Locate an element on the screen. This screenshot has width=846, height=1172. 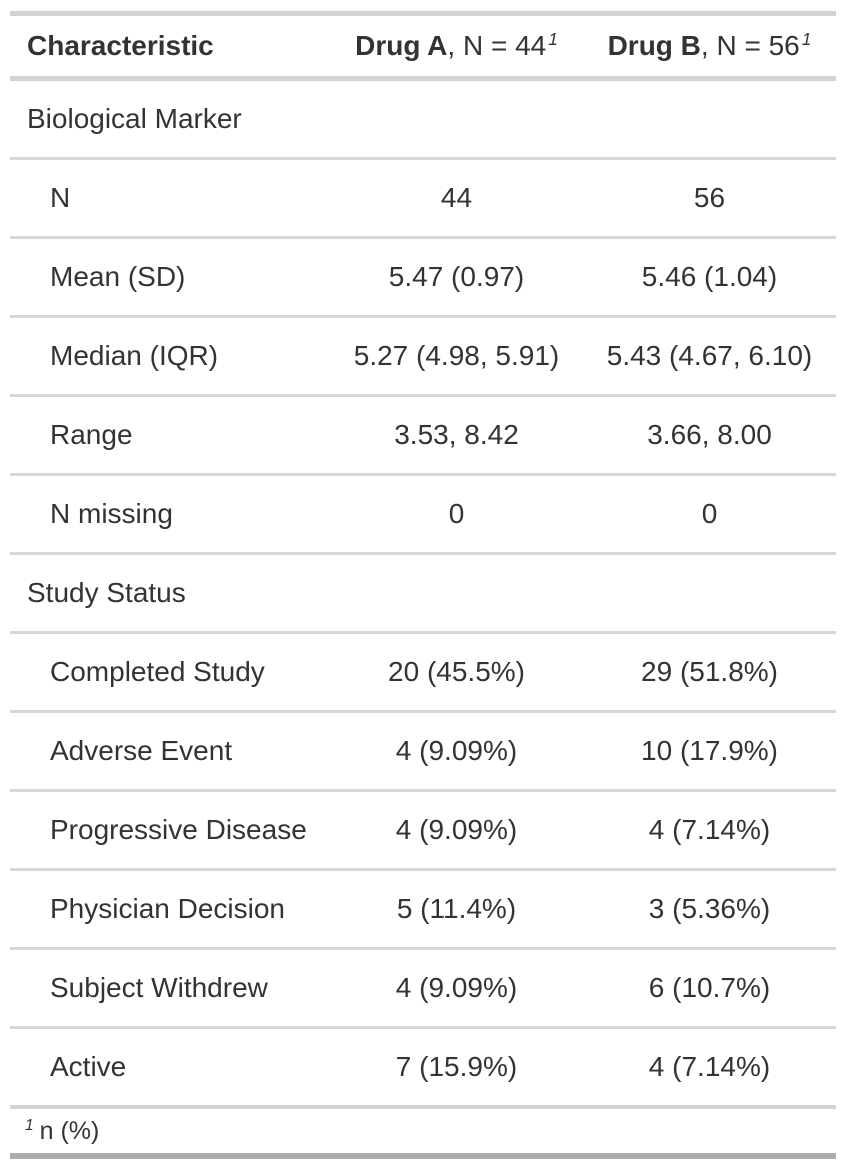
row-label-cell: Subject Withdrew is located at coordinates (170, 987).